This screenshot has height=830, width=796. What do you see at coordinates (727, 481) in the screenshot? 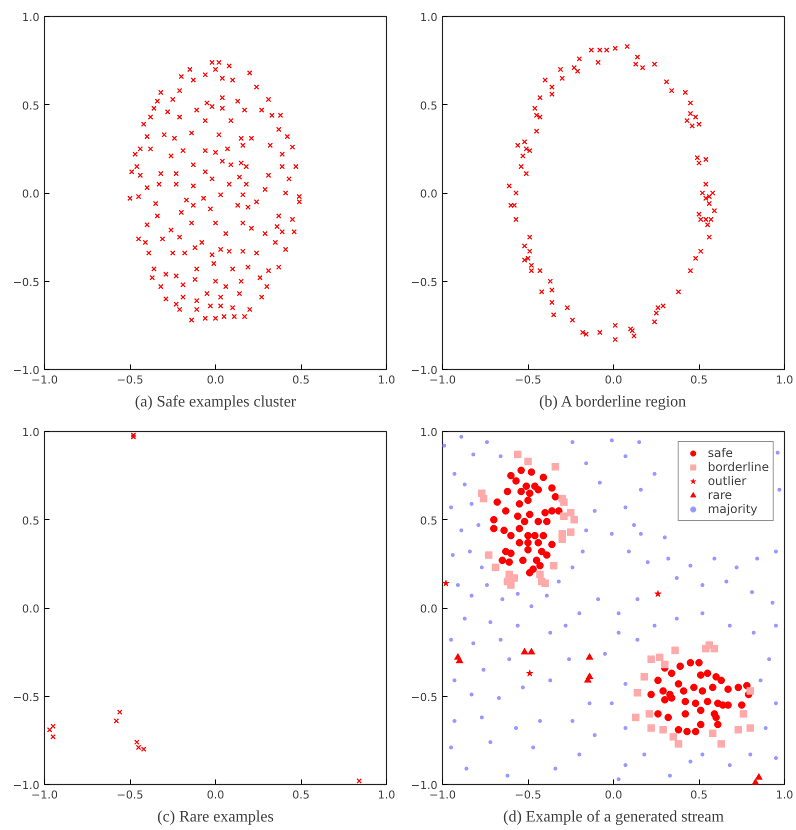
I see `legend-label: outlier` at bounding box center [727, 481].